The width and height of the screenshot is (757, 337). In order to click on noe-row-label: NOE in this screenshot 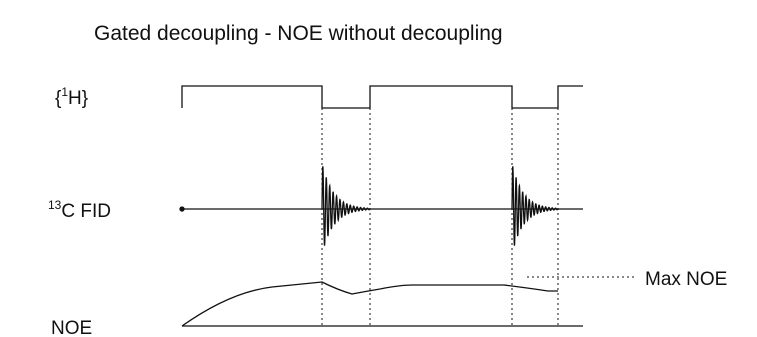, I will do `click(71, 327)`.